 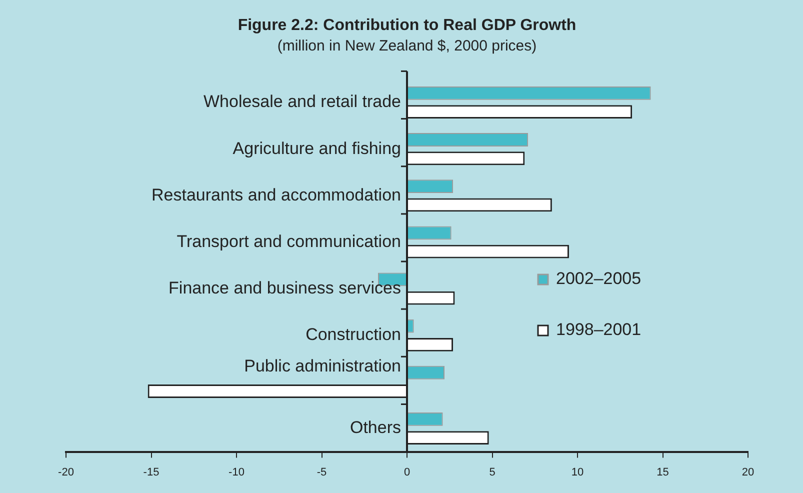 I want to click on x-tick-label: -5, so click(x=321, y=472).